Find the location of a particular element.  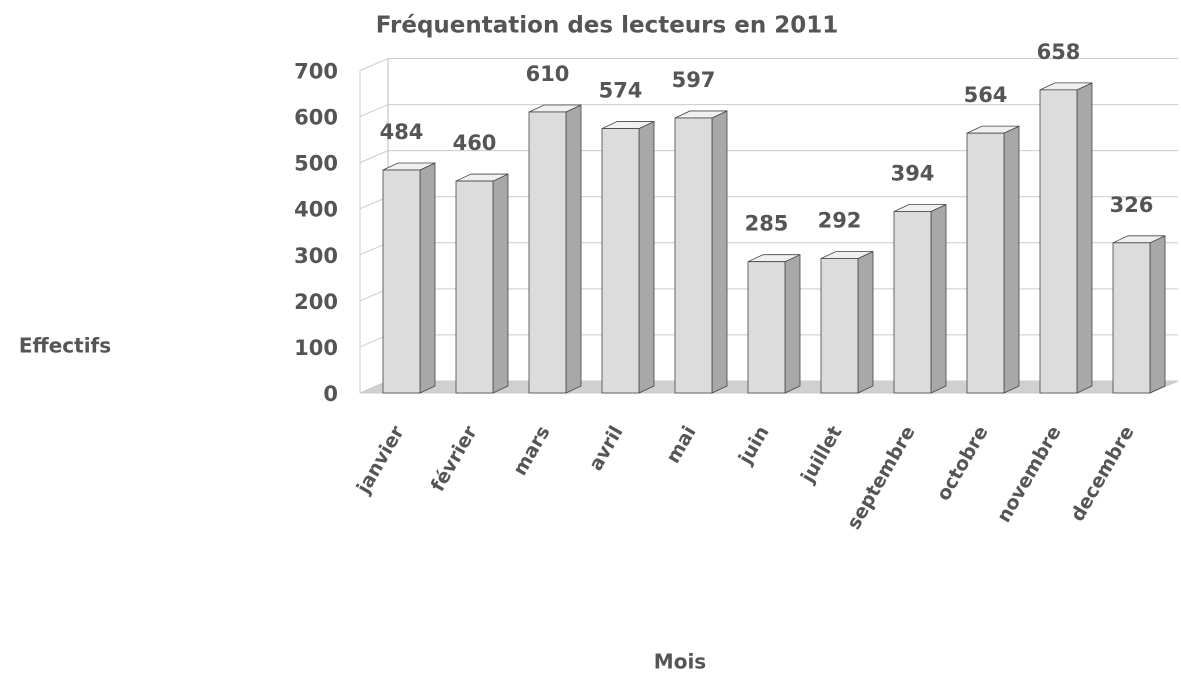

x-axis-label: Mois is located at coordinates (680, 661).